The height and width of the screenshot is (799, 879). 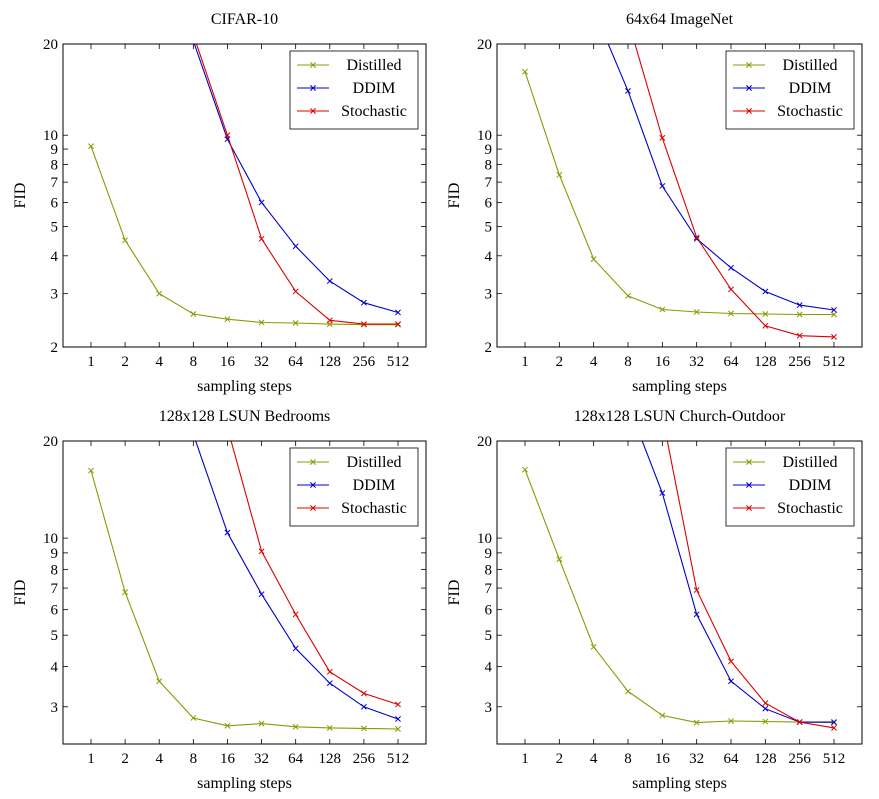 What do you see at coordinates (750, 585) in the screenshot?
I see `series-line-stochastic` at bounding box center [750, 585].